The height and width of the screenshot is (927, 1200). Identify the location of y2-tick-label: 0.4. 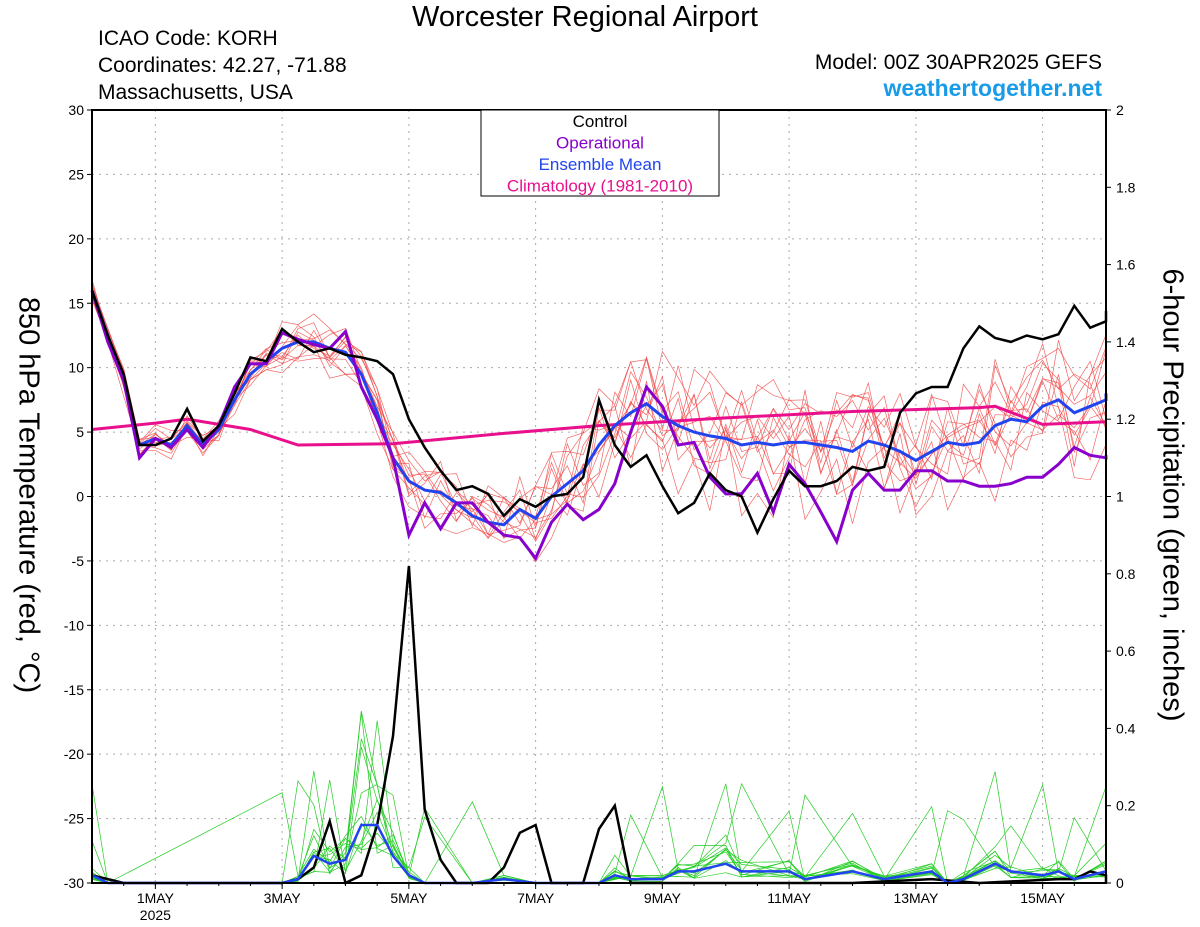
(1126, 728).